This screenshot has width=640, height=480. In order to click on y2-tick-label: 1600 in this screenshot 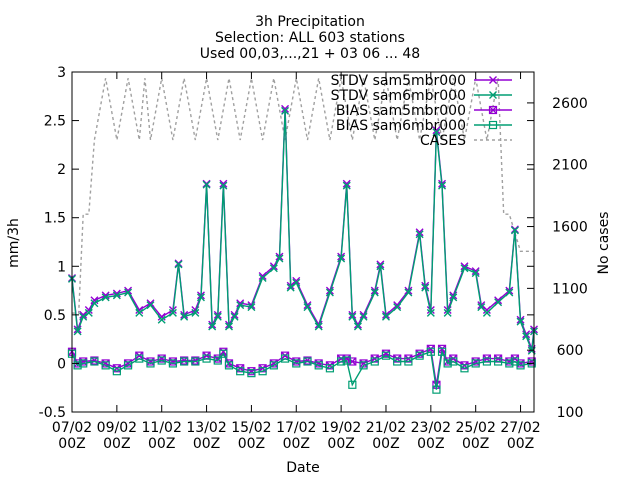, I will do `click(570, 228)`.